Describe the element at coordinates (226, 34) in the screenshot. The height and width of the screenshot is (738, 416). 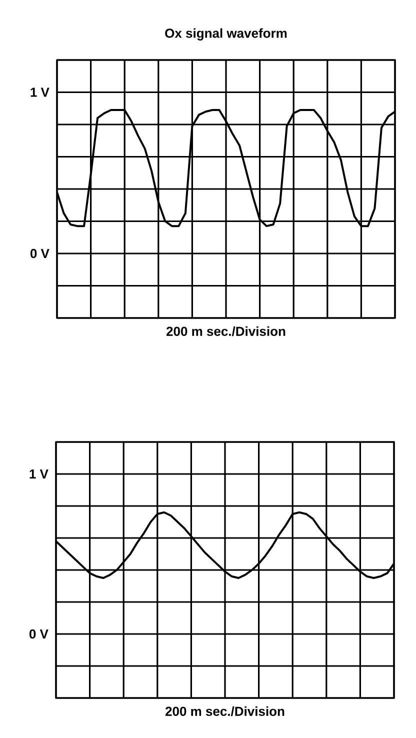
I see `chart-title: Ox signal waveform` at that location.